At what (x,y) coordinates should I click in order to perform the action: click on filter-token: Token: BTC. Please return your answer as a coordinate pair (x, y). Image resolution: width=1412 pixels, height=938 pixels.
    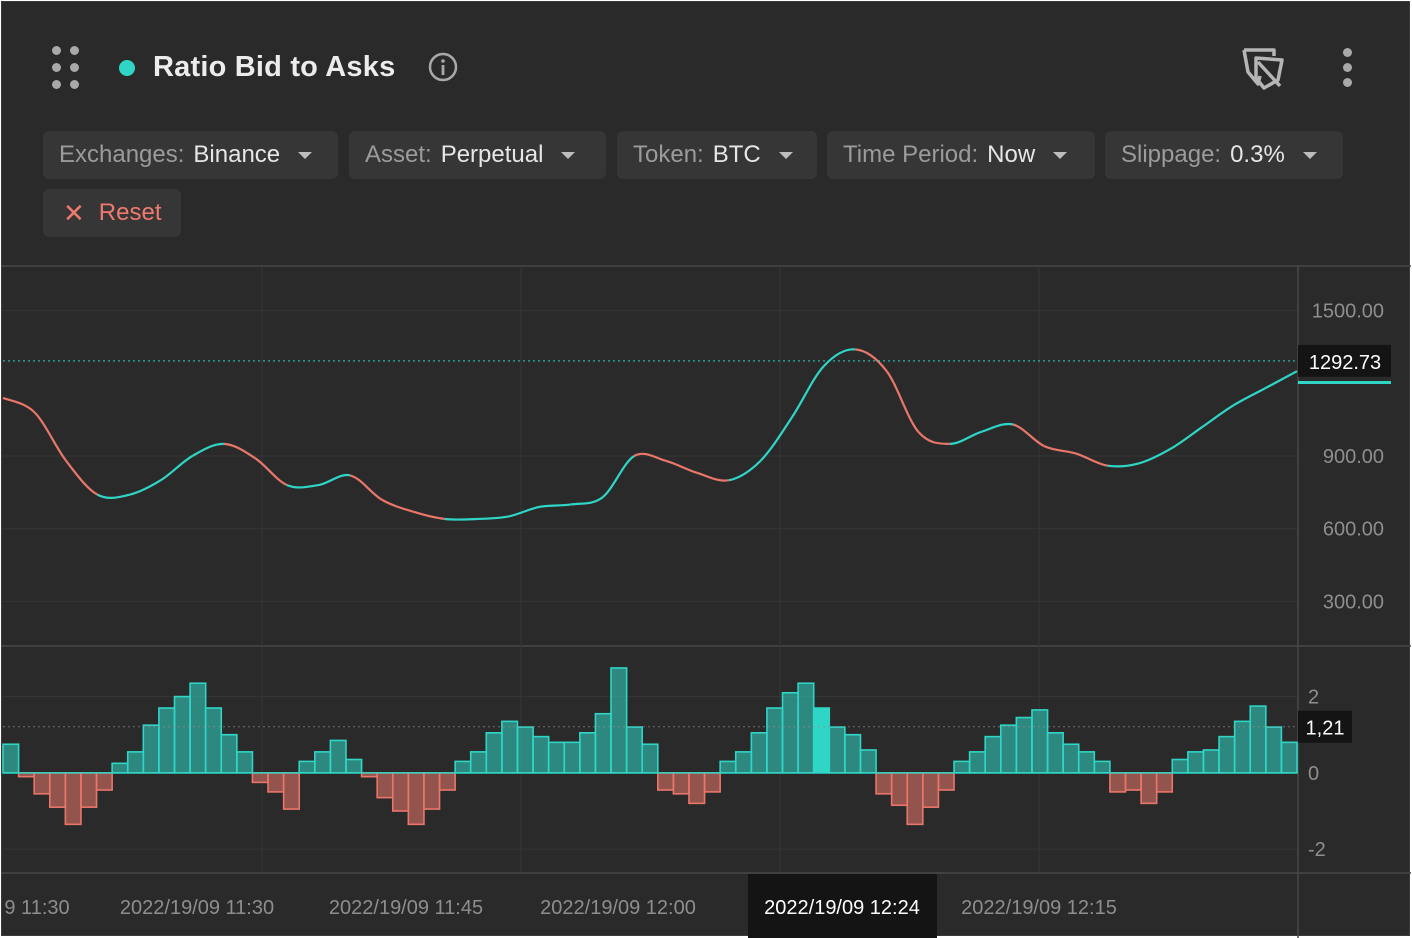
    Looking at the image, I should click on (717, 155).